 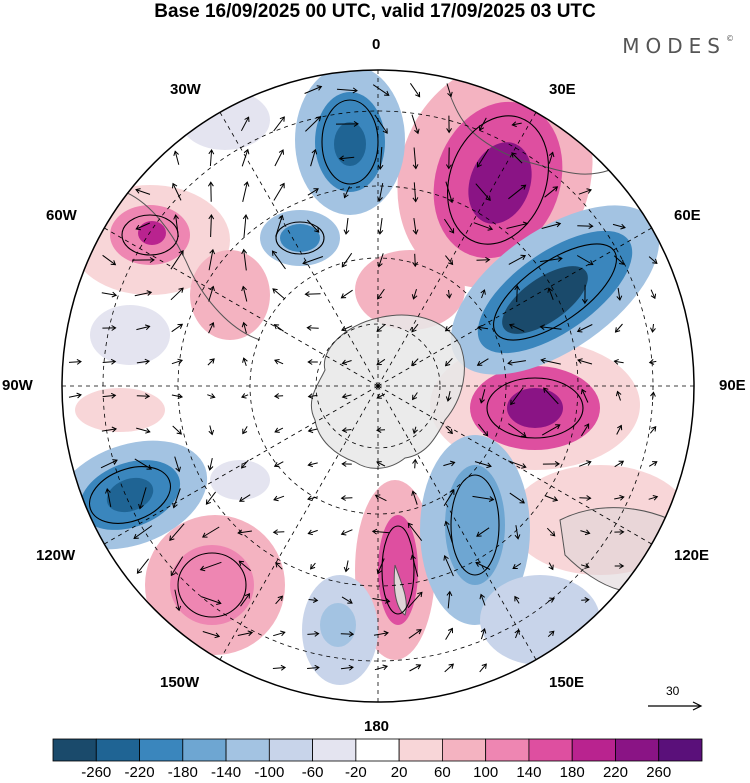 What do you see at coordinates (139, 772) in the screenshot?
I see `colorbar-tick-label: -220` at bounding box center [139, 772].